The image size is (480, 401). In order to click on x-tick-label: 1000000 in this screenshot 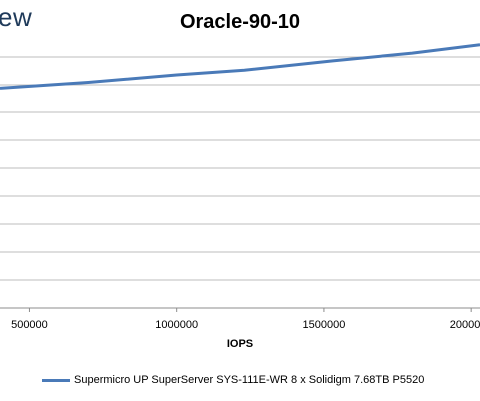, I will do `click(176, 325)`.